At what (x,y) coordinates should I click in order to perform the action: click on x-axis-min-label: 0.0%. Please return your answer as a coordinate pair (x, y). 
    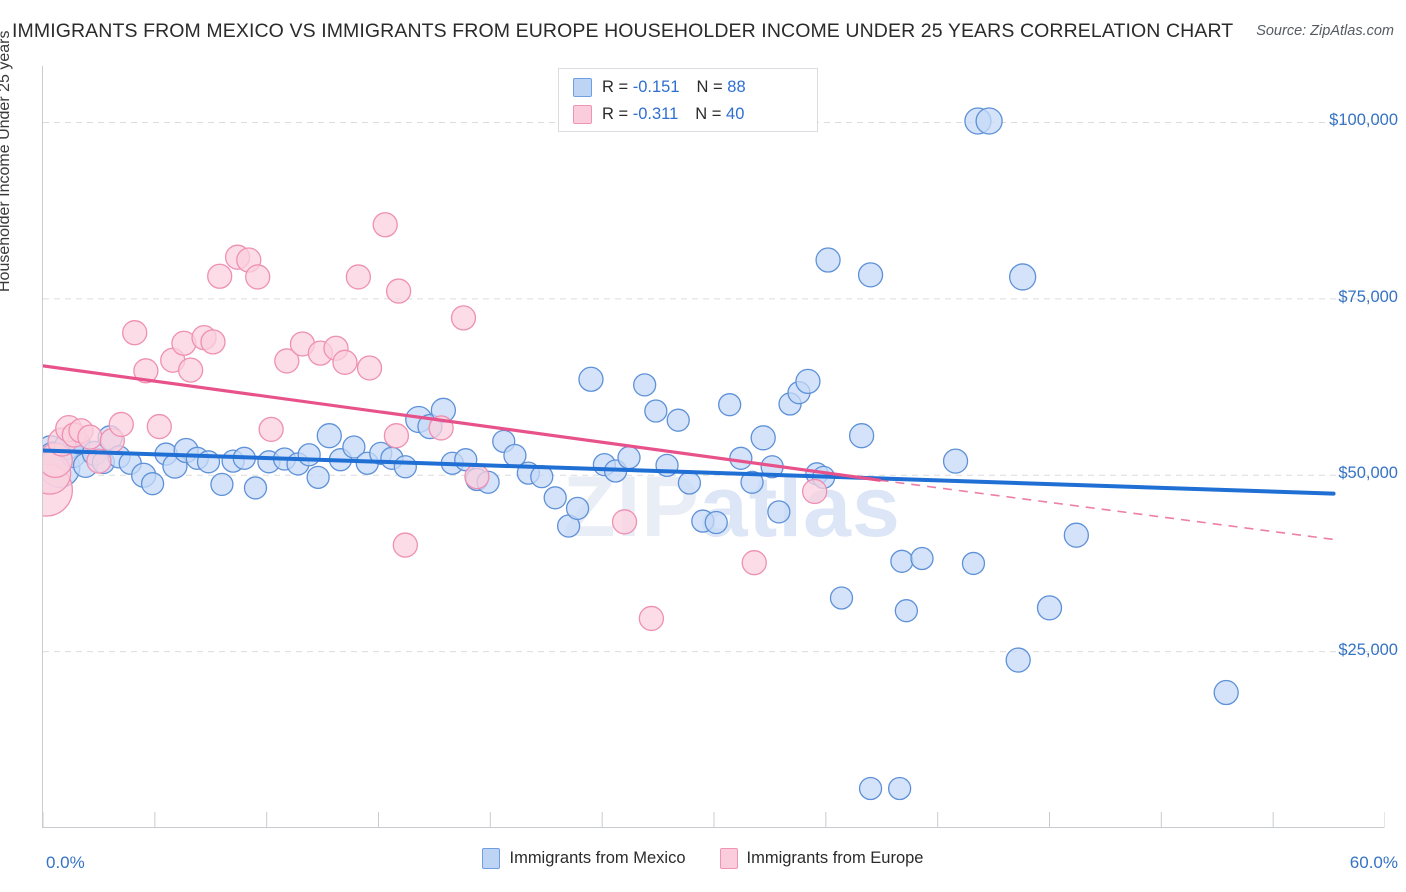
    Looking at the image, I should click on (65, 862).